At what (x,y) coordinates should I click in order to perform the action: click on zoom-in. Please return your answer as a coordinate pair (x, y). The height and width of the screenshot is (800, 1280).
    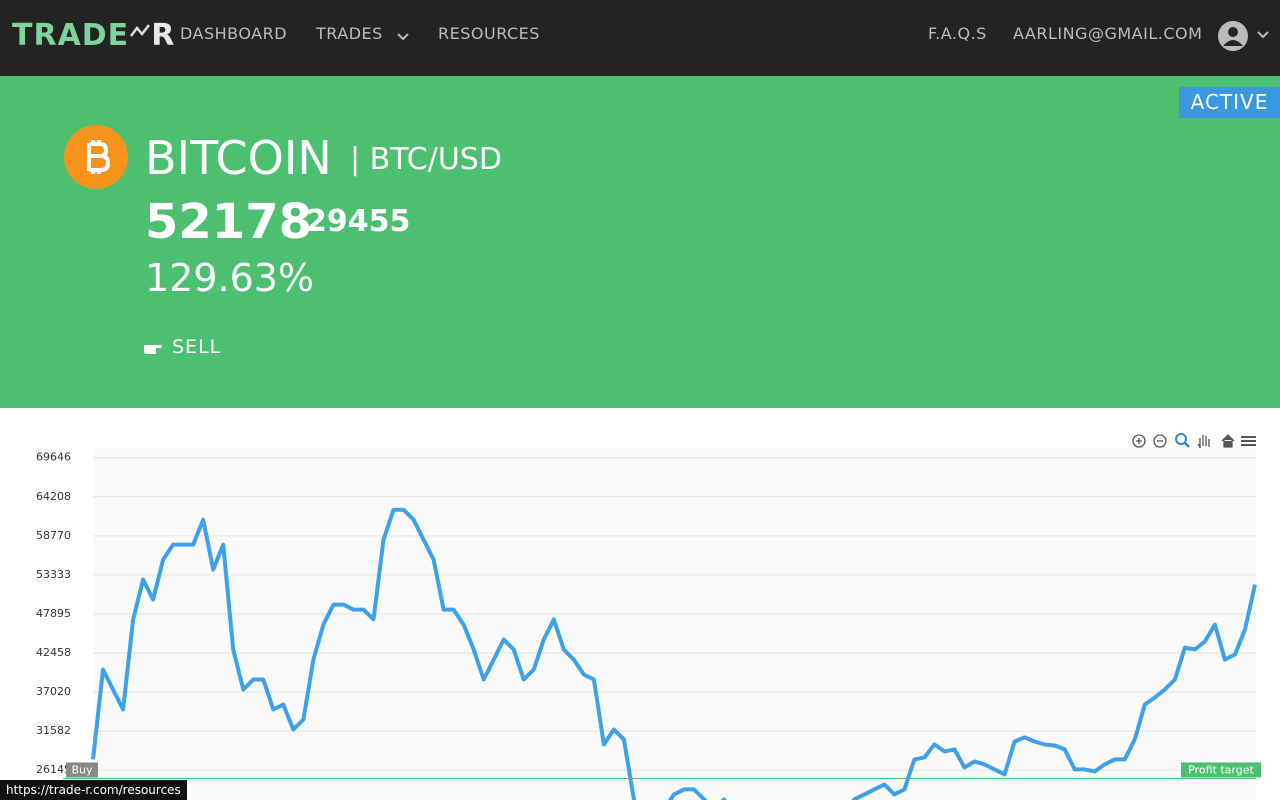
    Looking at the image, I should click on (1139, 441).